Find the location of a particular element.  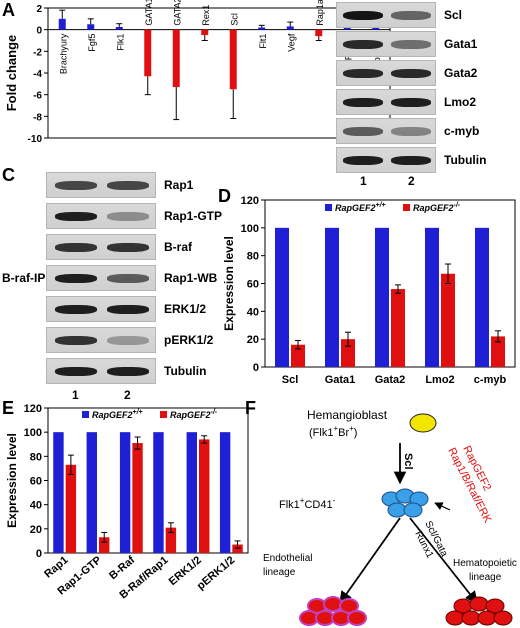

category-label: Rap1 is located at coordinates (56, 567).